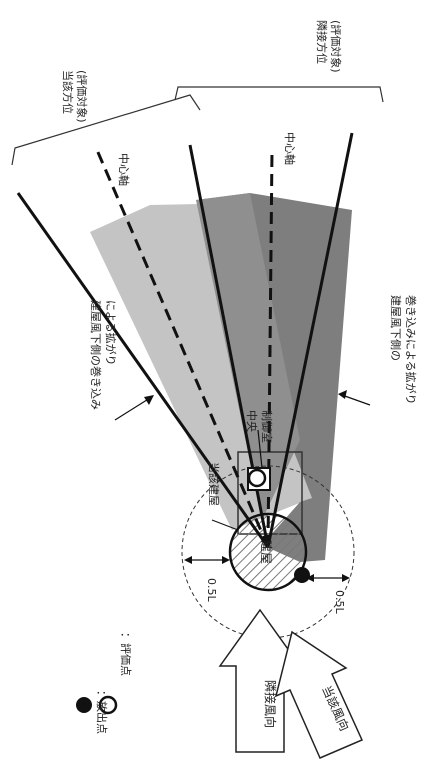 The image size is (422, 765). What do you see at coordinates (251, 421) in the screenshot?
I see `label-control-room-1: 中央` at bounding box center [251, 421].